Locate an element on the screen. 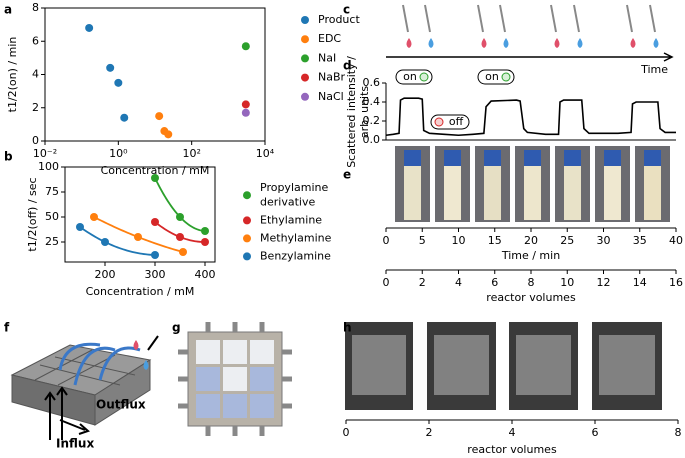 The width and height of the screenshot is (685, 458). y-tick-label: 0.2 is located at coordinates (372, 120).